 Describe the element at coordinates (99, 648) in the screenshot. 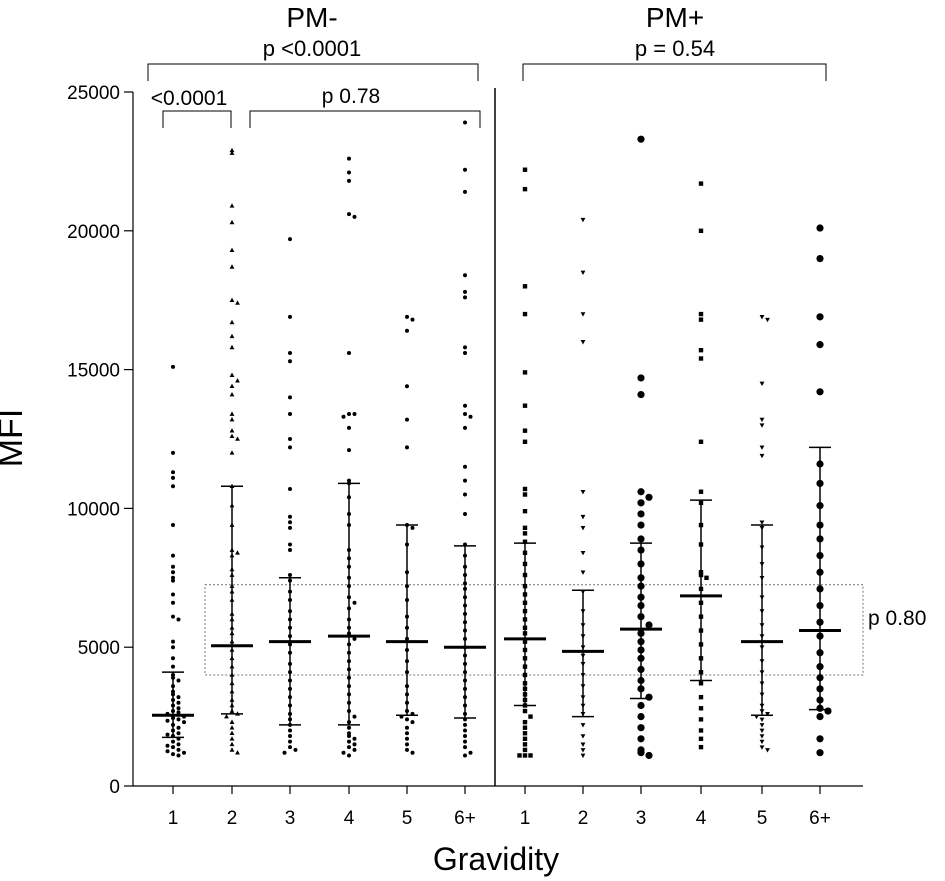

I see `y-tick-label: 5000` at that location.